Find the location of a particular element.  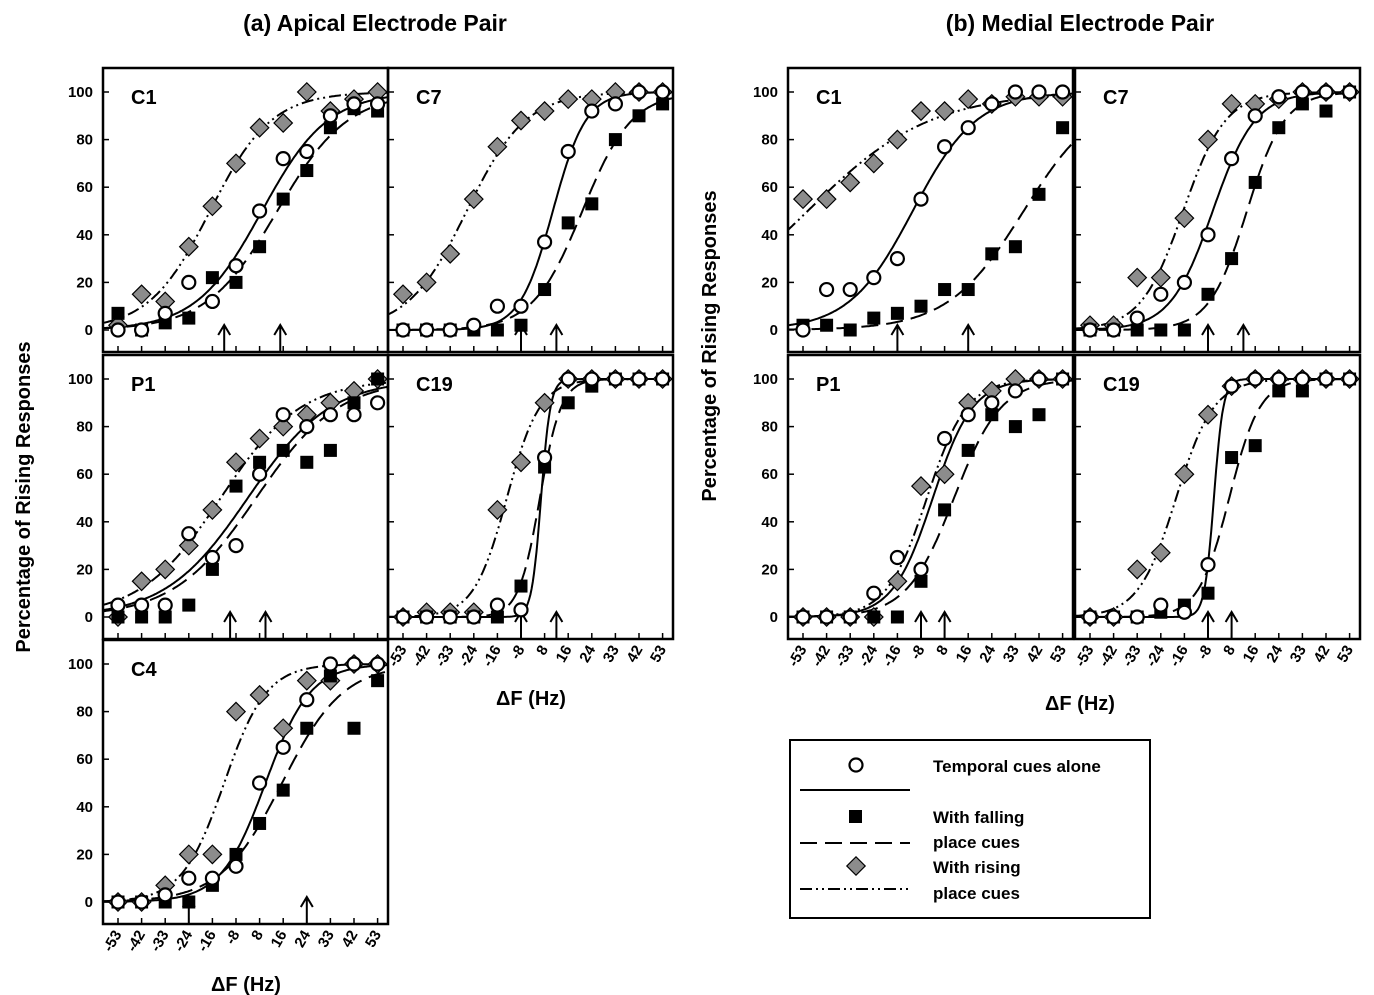

apical-bottom-x-axis-label: ΔF (Hz) is located at coordinates (246, 984).